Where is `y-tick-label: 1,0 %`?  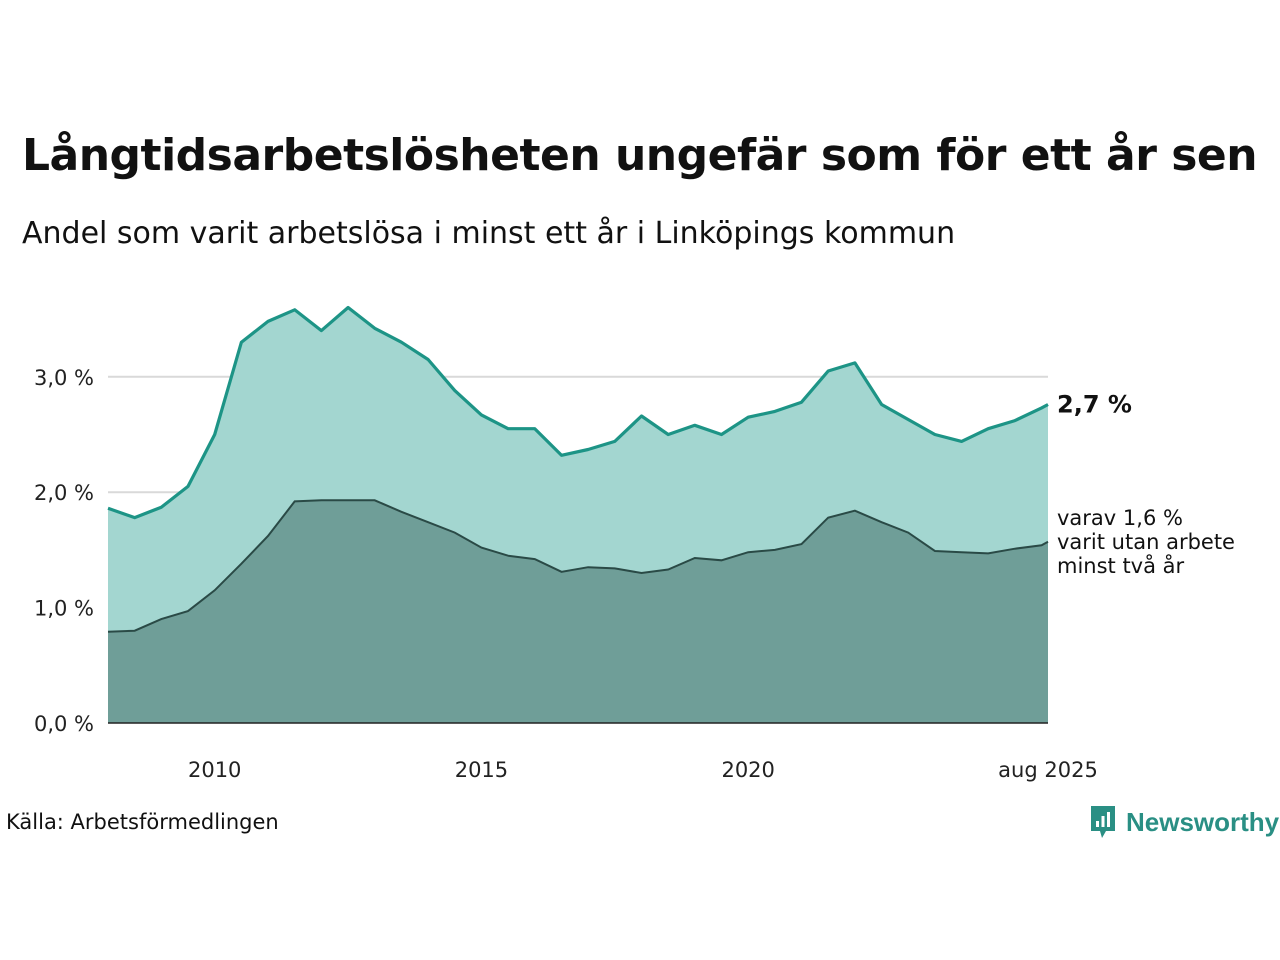 y-tick-label: 1,0 % is located at coordinates (64, 609).